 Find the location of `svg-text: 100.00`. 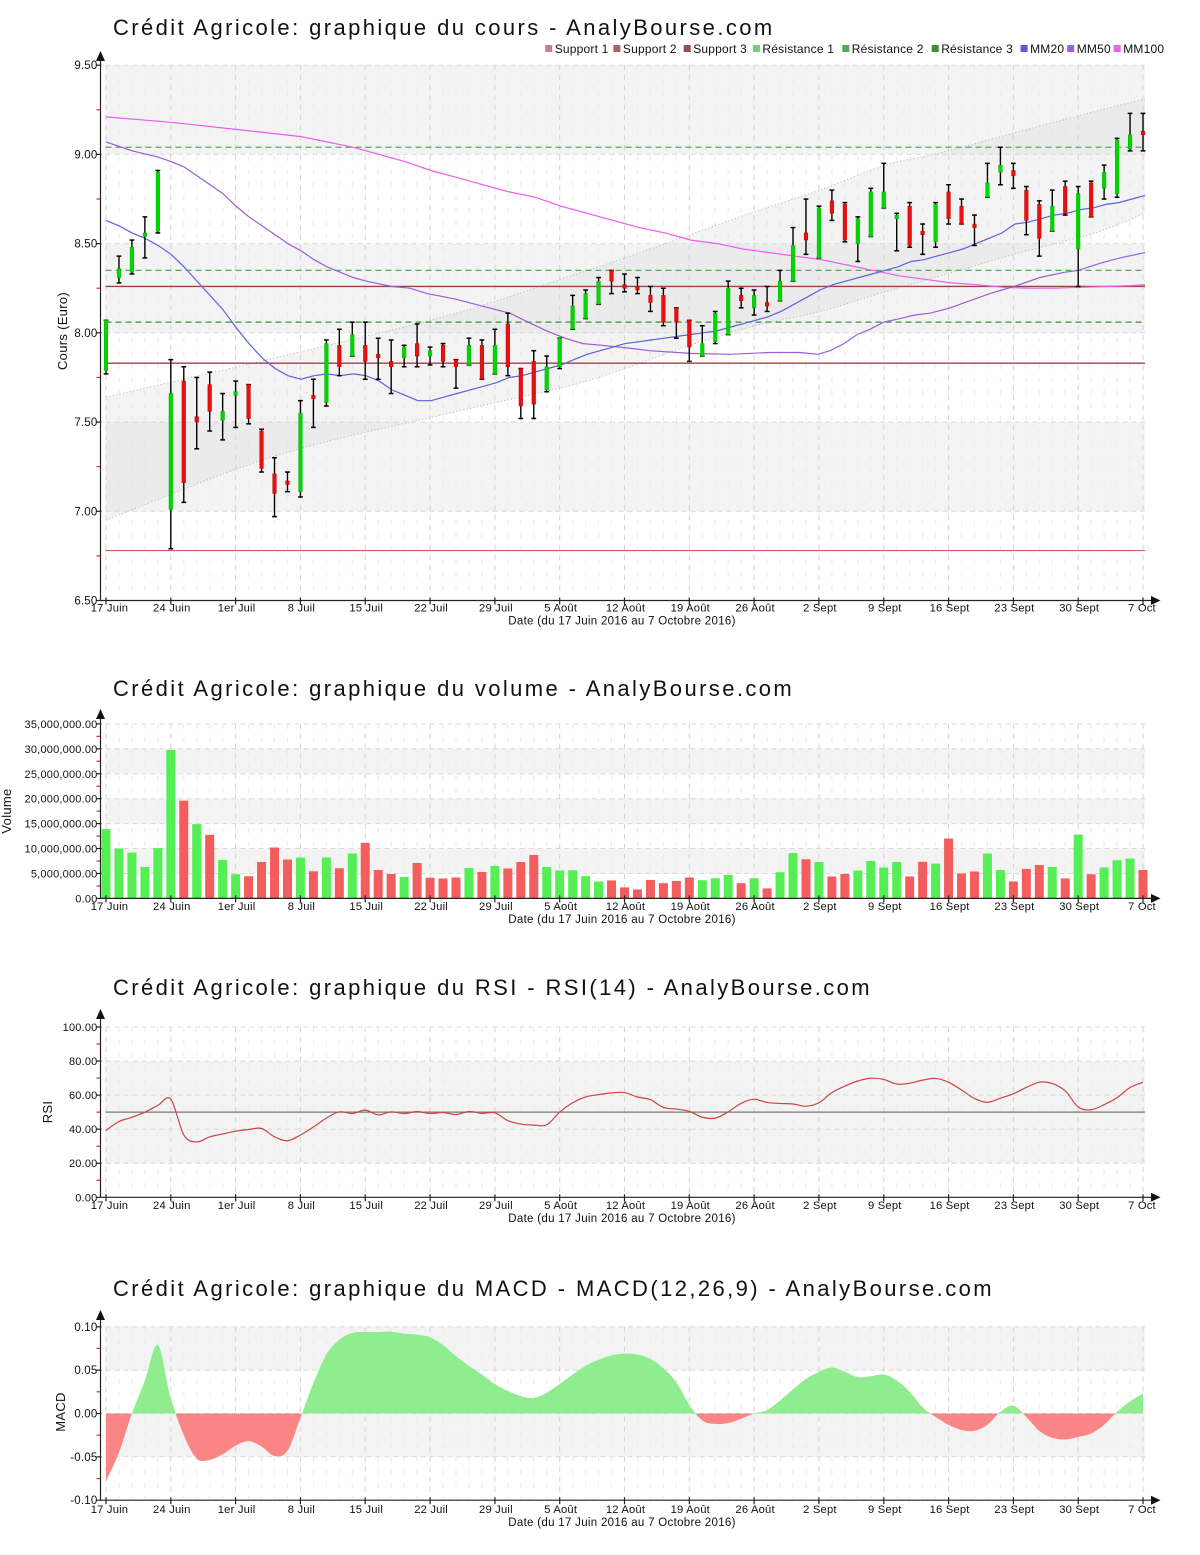

svg-text: 100.00 is located at coordinates (80, 1028).